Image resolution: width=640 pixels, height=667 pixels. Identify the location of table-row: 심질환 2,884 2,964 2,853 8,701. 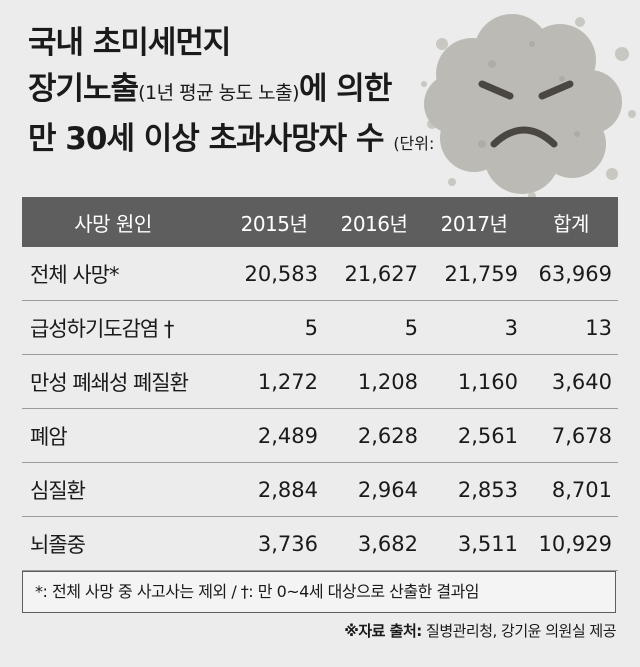
(320, 489).